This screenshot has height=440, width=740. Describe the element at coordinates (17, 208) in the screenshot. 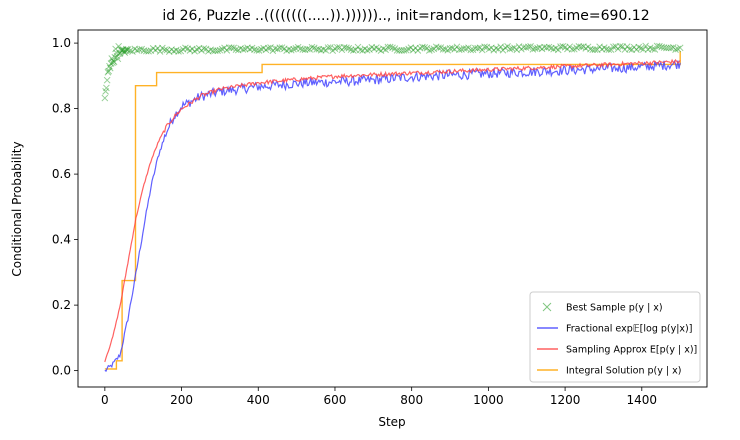

I see `y-axis-title: Conditional Probability` at that location.